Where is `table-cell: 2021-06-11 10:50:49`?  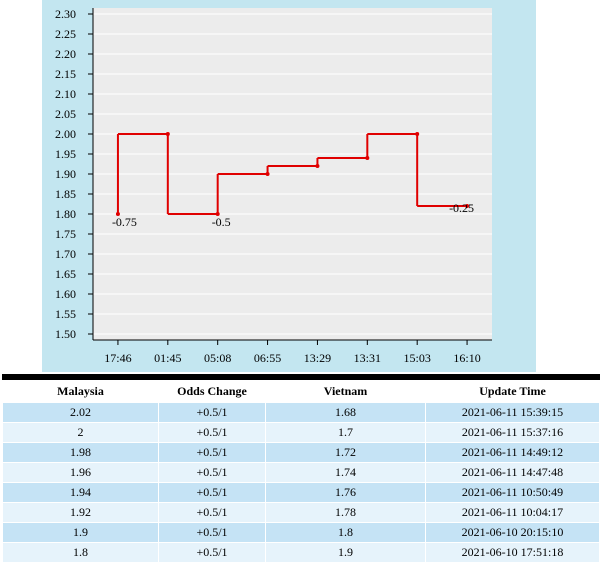
table-cell: 2021-06-11 10:50:49 is located at coordinates (512, 492).